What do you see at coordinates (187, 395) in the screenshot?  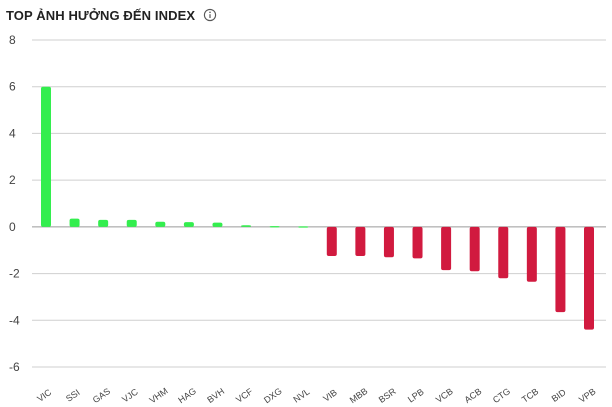 I see `x-tick-label: HAG` at bounding box center [187, 395].